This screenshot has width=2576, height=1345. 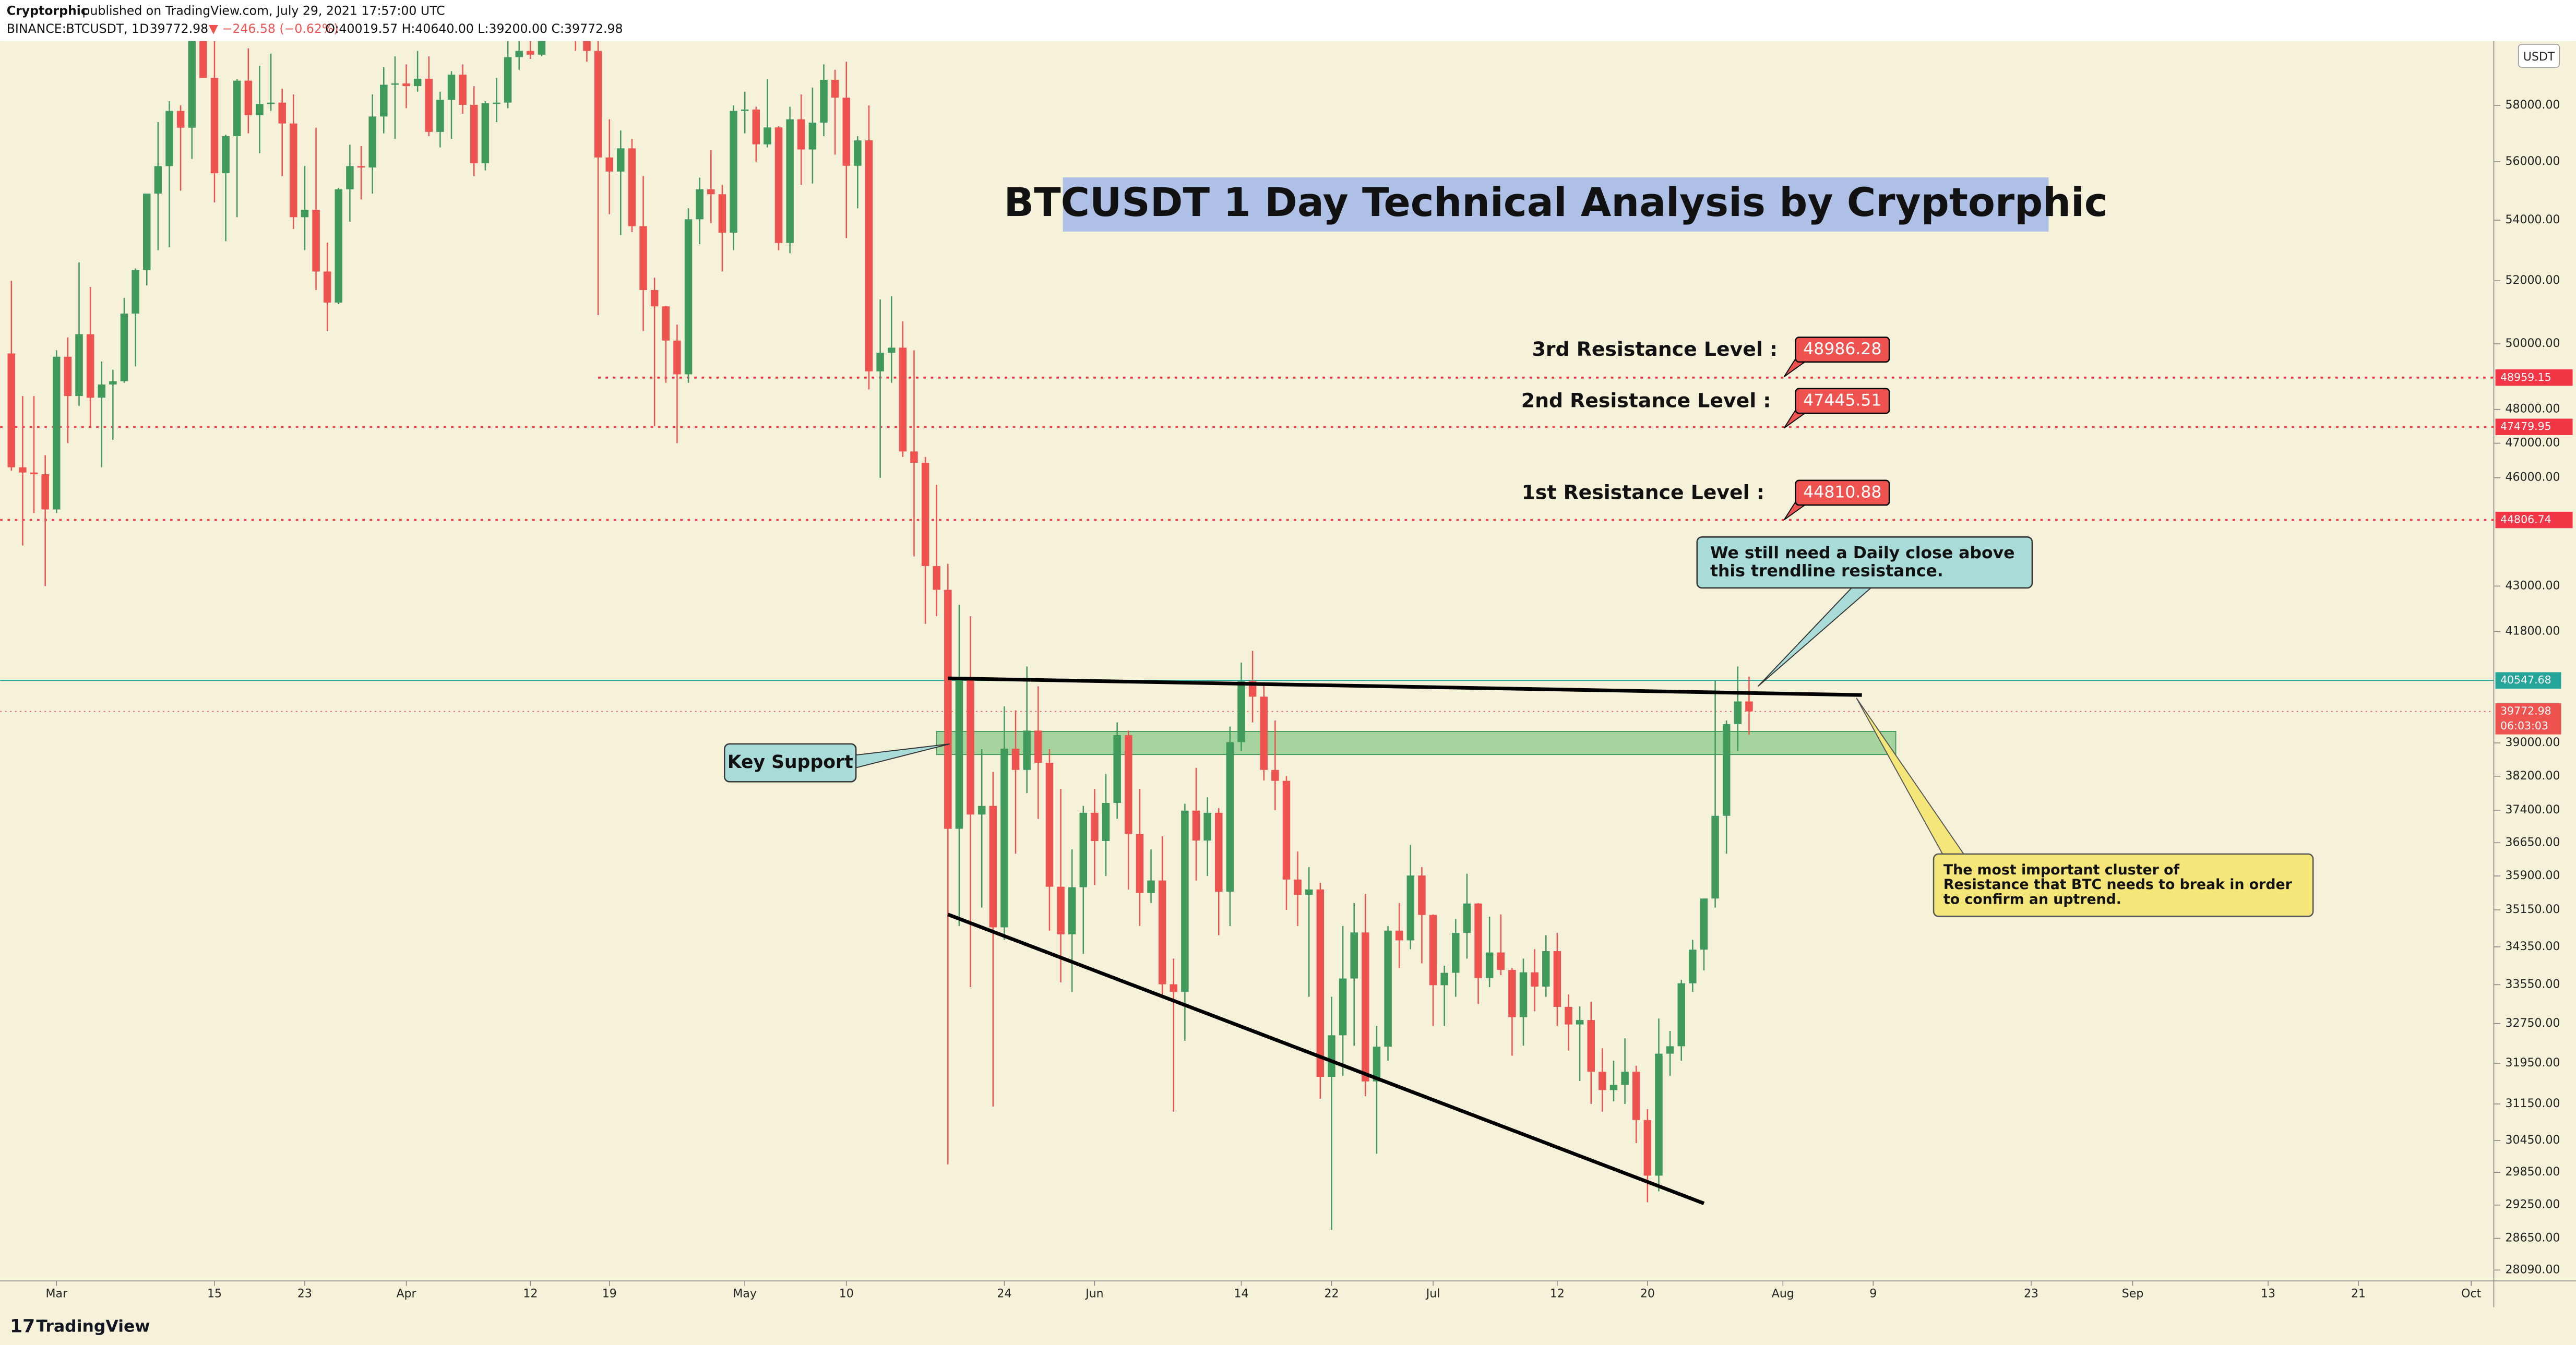 I want to click on resistance-text: 3rd Resistance Level :, so click(x=1655, y=349).